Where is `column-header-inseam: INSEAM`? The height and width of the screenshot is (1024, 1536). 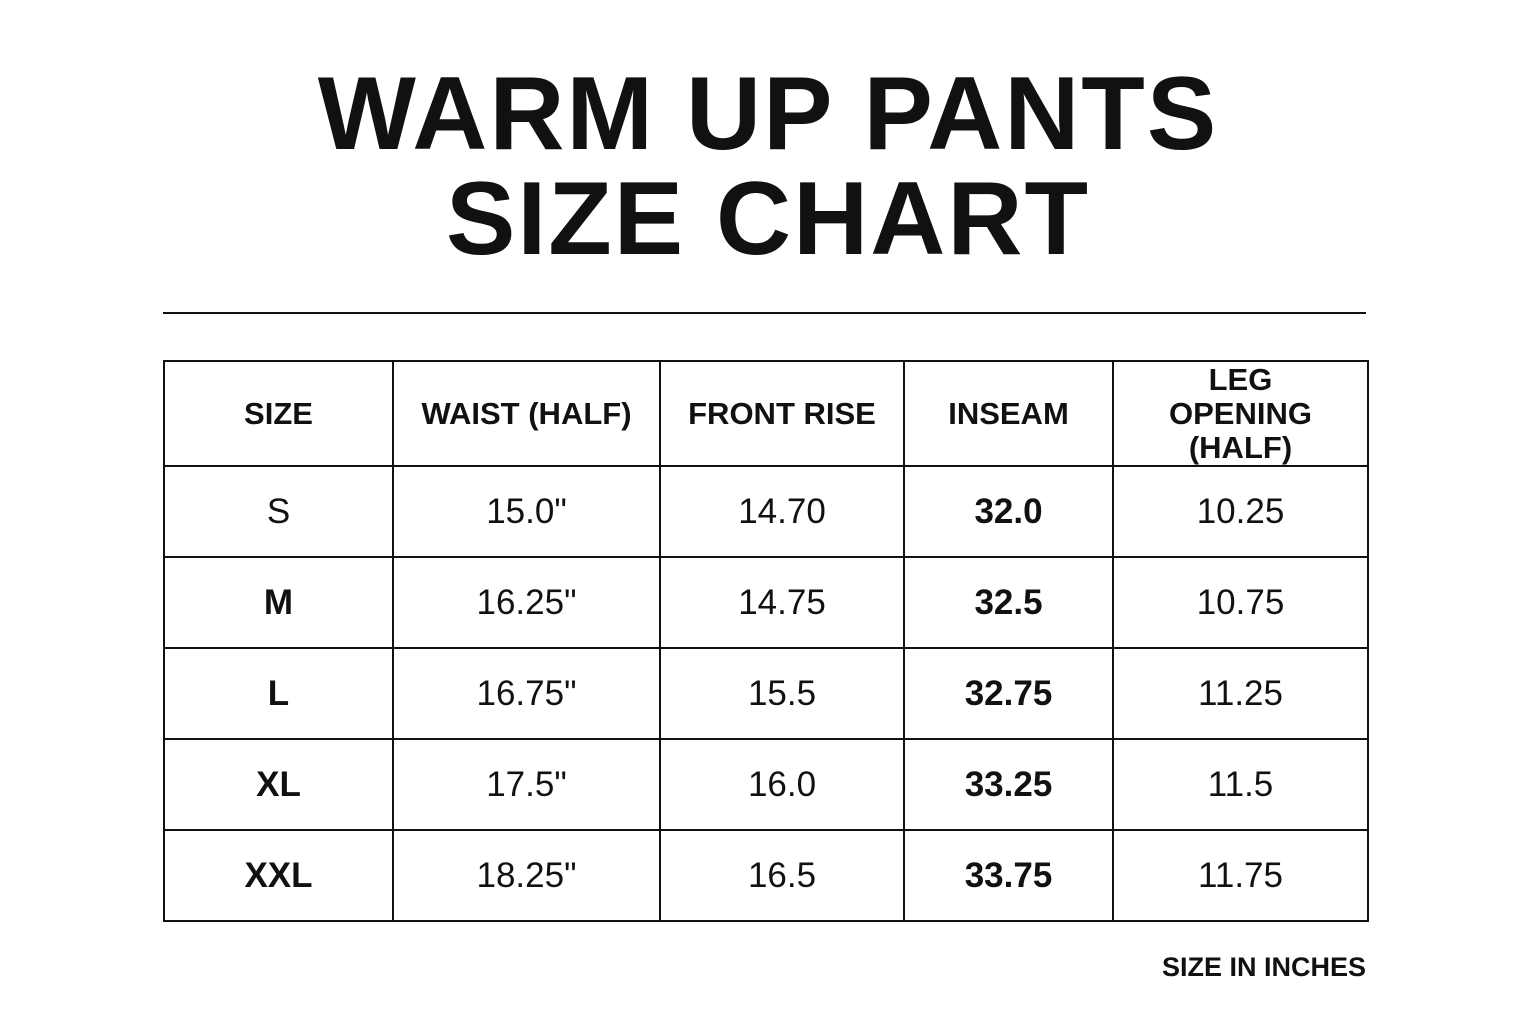
column-header-inseam: INSEAM is located at coordinates (1008, 413).